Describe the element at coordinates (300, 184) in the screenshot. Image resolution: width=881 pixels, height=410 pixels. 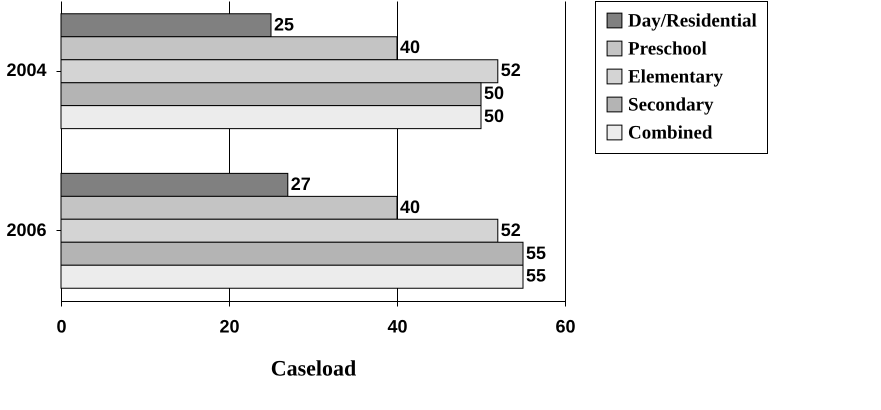
I see `data-label: 27` at that location.